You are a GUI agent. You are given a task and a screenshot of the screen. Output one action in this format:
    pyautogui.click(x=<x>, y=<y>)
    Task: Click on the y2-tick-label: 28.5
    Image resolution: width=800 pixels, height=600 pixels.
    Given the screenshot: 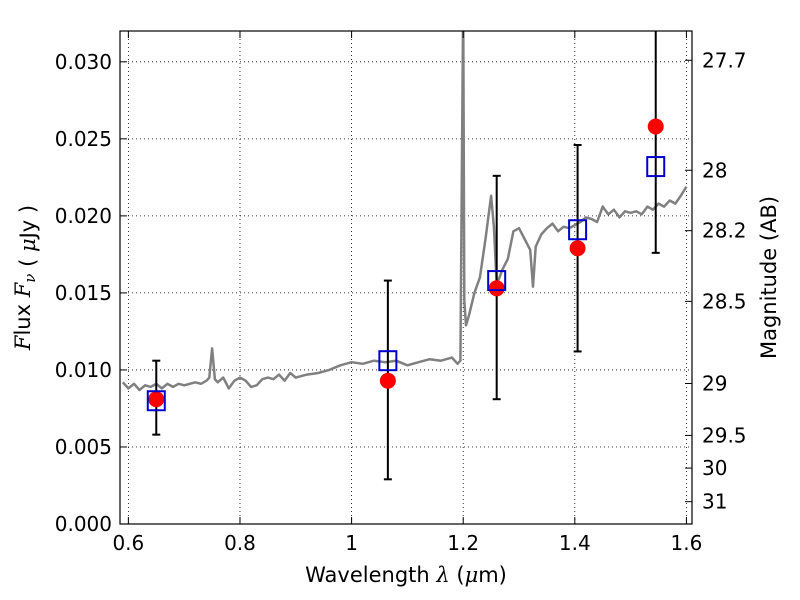 What is the action you would take?
    pyautogui.click(x=724, y=301)
    